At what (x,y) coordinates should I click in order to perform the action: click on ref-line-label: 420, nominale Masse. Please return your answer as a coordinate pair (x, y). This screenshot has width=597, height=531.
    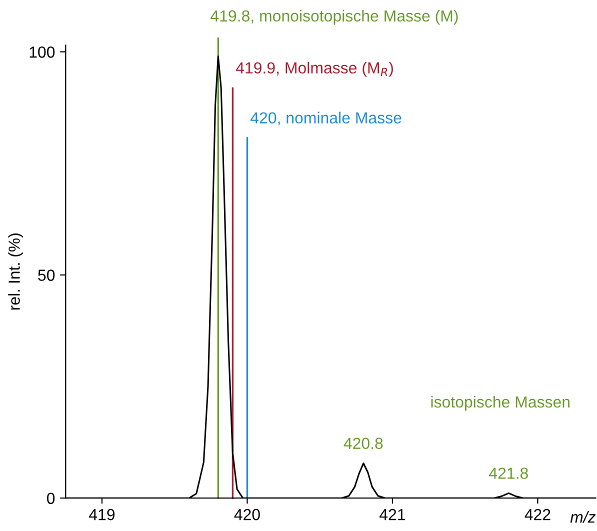
    Looking at the image, I should click on (326, 119).